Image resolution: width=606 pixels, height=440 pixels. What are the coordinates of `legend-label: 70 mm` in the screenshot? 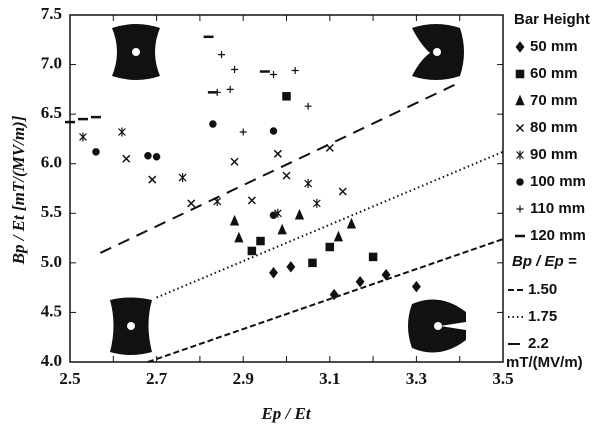 It's located at (554, 100).